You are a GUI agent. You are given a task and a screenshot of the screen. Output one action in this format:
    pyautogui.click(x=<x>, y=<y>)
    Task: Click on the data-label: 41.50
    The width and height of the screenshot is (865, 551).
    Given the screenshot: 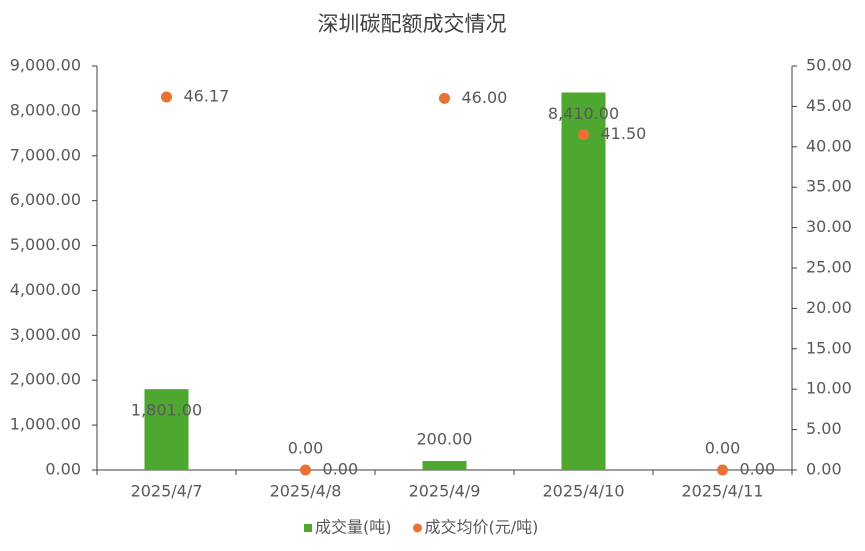 What is the action you would take?
    pyautogui.click(x=624, y=133)
    